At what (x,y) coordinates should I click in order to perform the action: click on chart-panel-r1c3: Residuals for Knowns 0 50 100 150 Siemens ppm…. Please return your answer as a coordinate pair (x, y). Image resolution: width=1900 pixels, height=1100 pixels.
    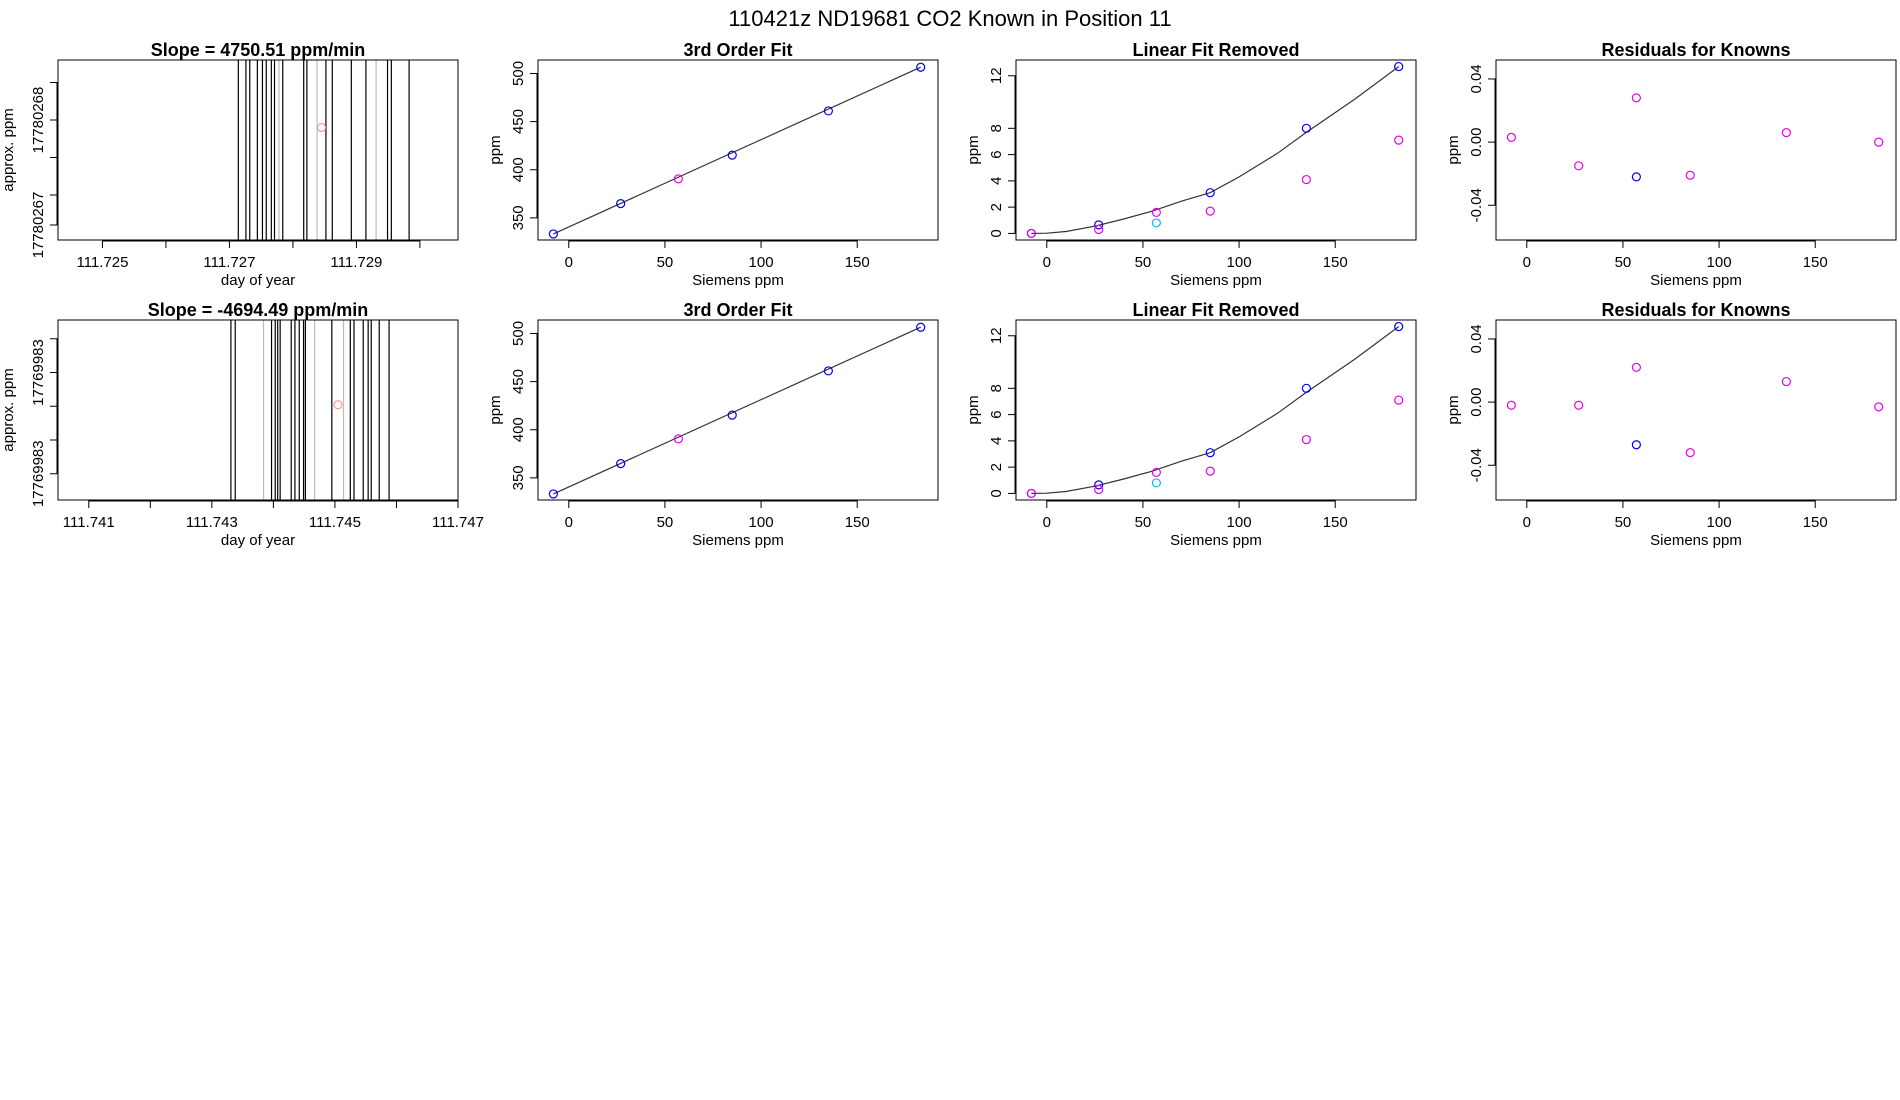
    Looking at the image, I should click on (1671, 424).